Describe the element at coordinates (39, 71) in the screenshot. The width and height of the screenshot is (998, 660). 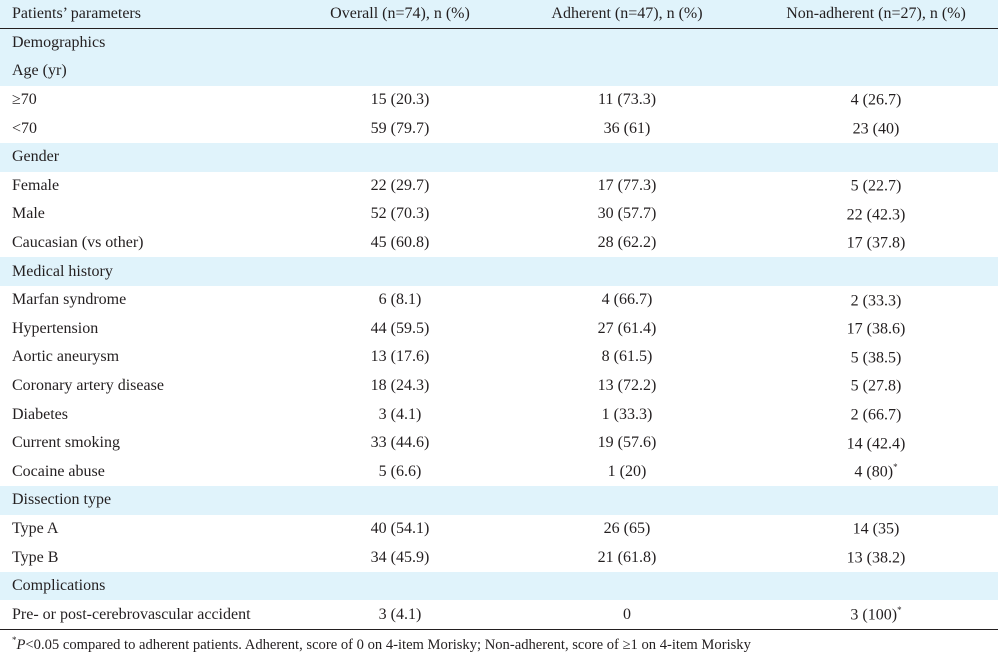
I see `section-label: Age (yr)` at that location.